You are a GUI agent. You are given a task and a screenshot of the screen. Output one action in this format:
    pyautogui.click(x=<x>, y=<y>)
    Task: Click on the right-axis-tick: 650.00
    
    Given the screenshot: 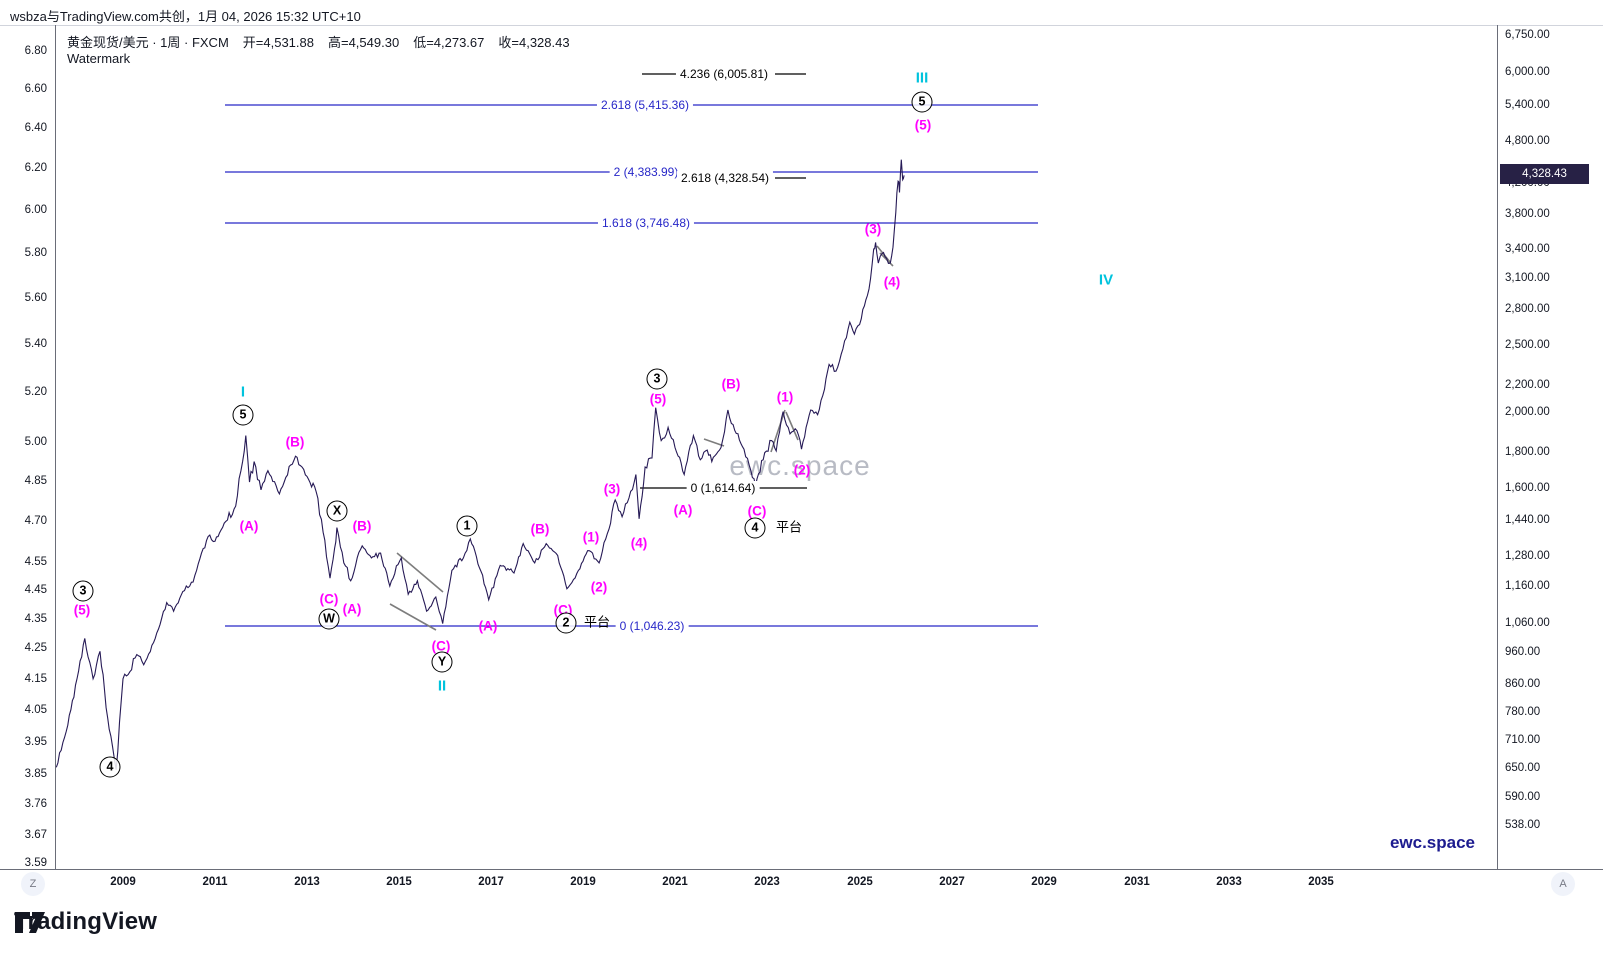 What is the action you would take?
    pyautogui.click(x=1523, y=768)
    